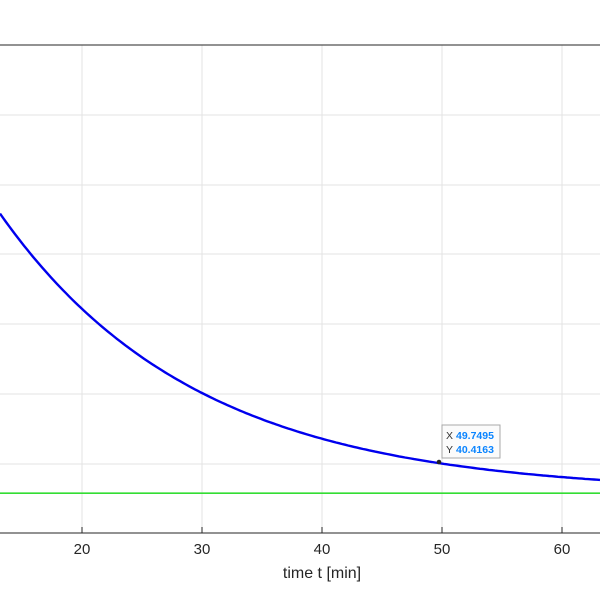 This screenshot has height=600, width=600. What do you see at coordinates (82, 549) in the screenshot?
I see `x-tick-label: 20` at bounding box center [82, 549].